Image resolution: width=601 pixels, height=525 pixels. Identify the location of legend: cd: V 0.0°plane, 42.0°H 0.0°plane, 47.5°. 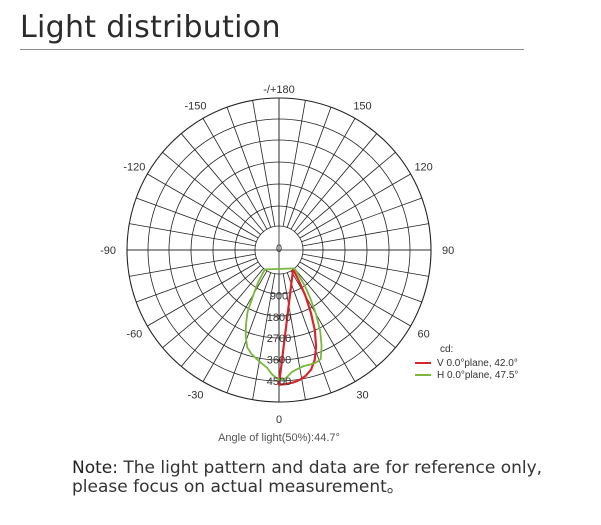
(466, 362).